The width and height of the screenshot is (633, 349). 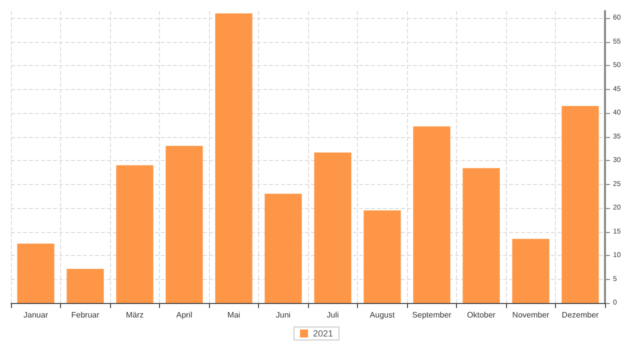 I want to click on x-tick-label: November, so click(x=531, y=315).